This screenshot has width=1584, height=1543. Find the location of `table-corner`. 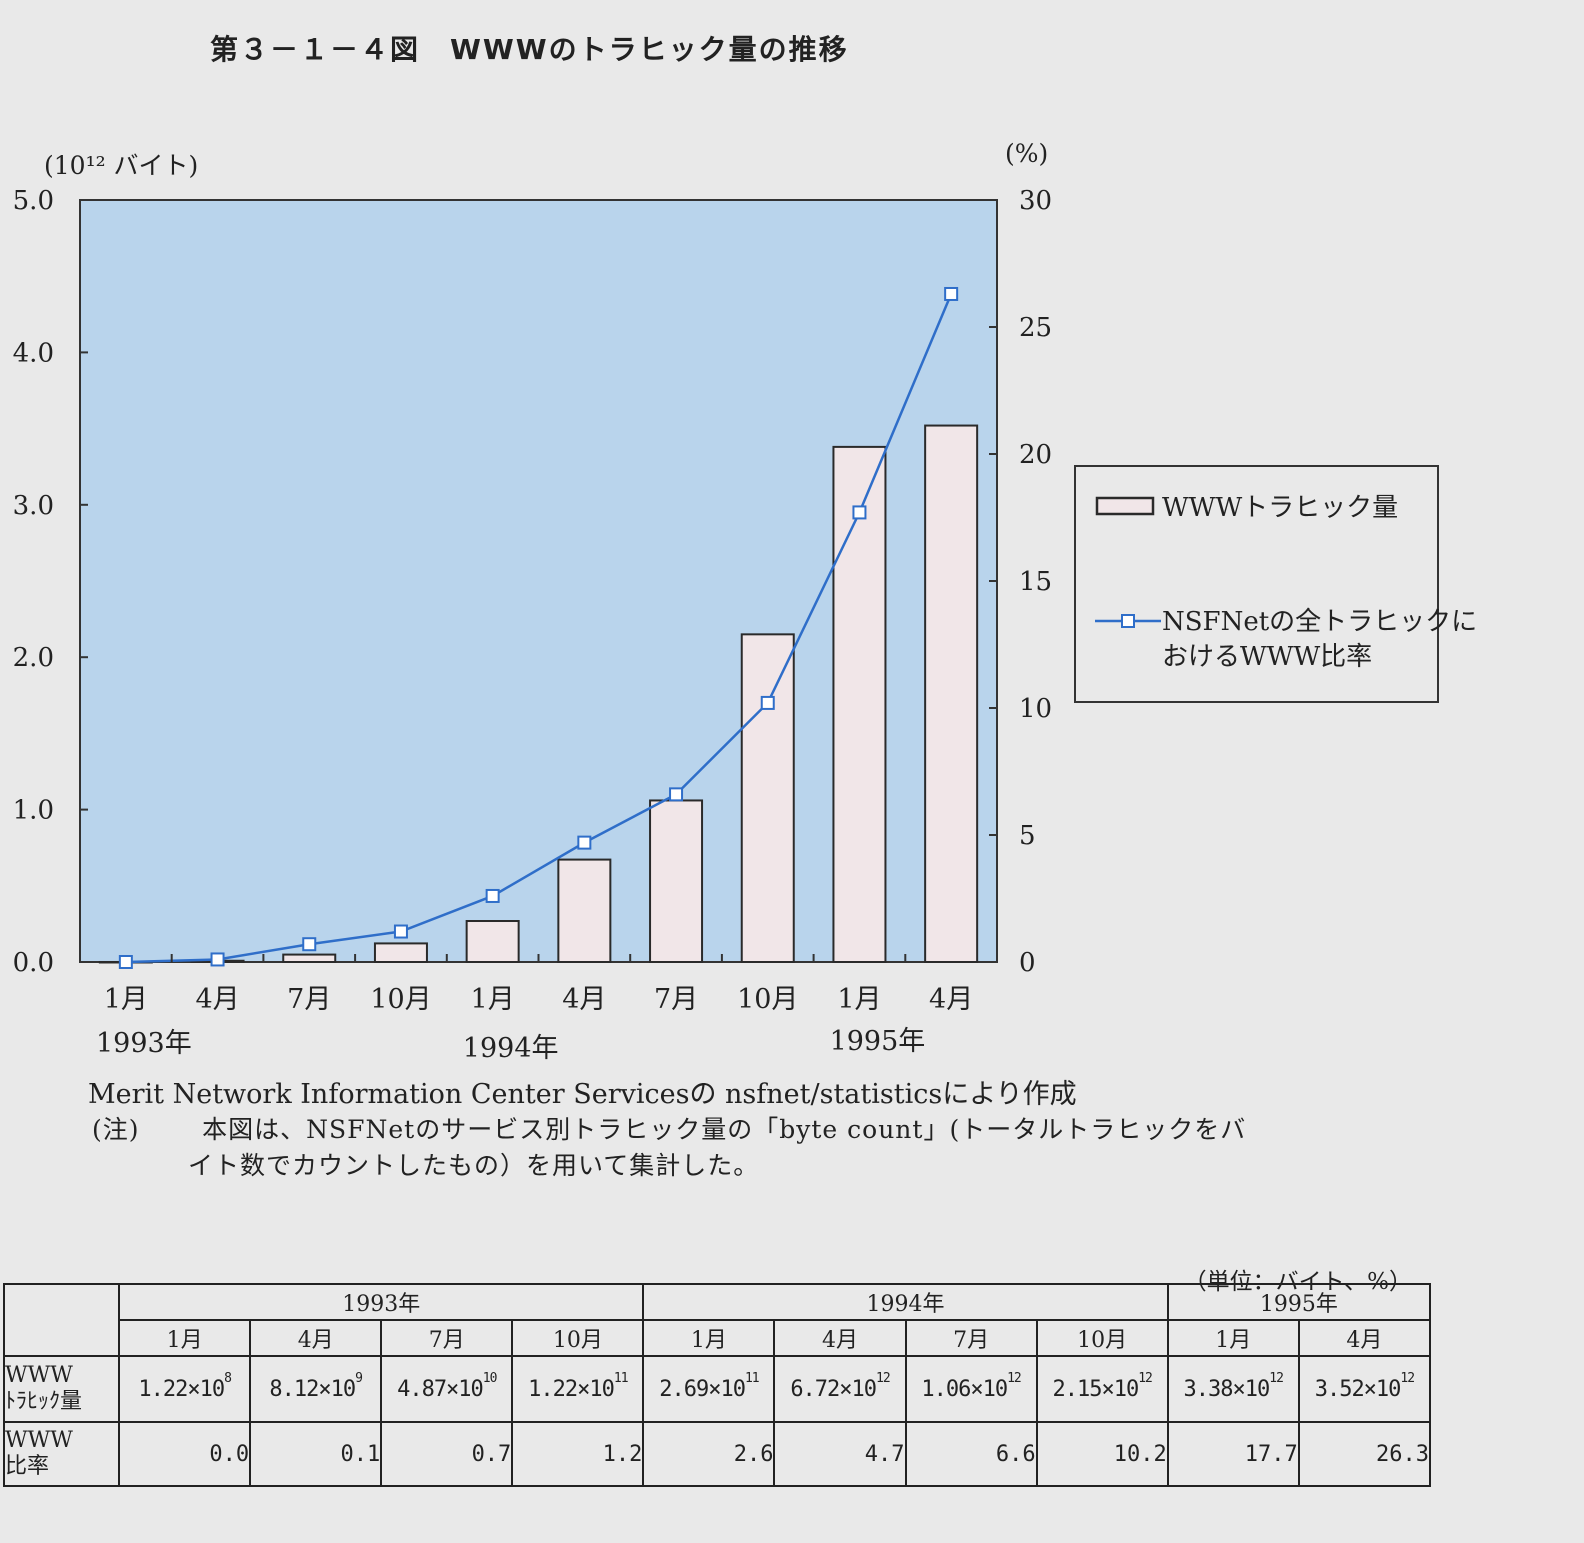

table-corner is located at coordinates (61, 1320).